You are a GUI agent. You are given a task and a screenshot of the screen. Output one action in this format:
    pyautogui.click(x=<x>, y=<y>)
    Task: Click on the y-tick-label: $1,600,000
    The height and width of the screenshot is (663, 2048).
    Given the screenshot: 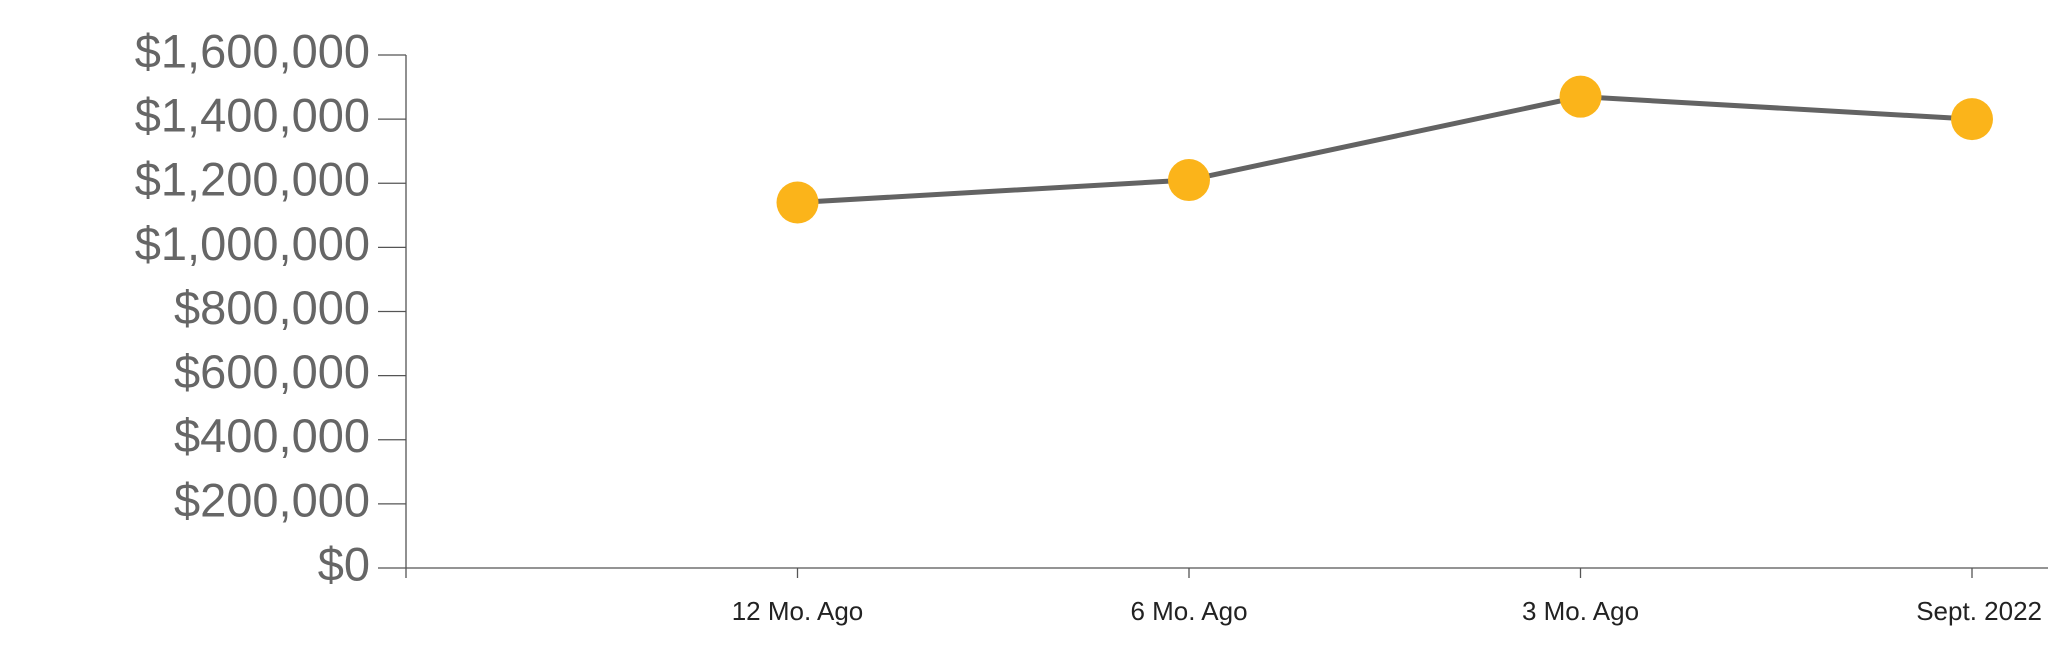 What is the action you would take?
    pyautogui.click(x=252, y=50)
    